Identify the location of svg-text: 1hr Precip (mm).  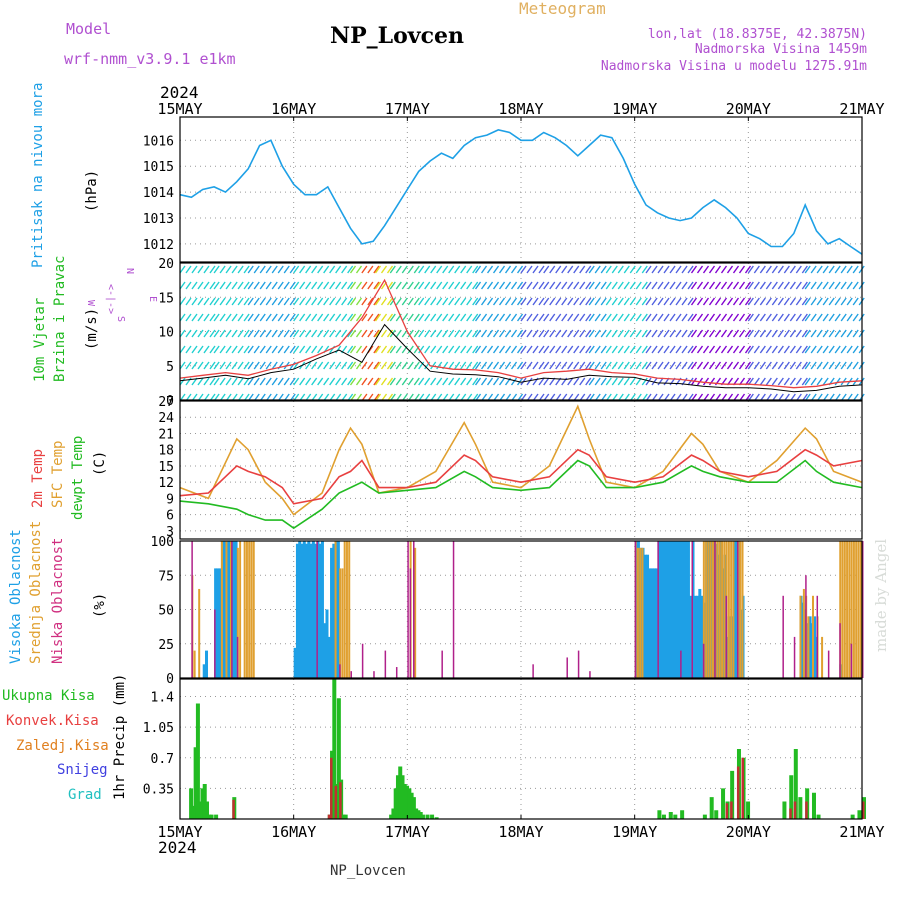
(120, 737).